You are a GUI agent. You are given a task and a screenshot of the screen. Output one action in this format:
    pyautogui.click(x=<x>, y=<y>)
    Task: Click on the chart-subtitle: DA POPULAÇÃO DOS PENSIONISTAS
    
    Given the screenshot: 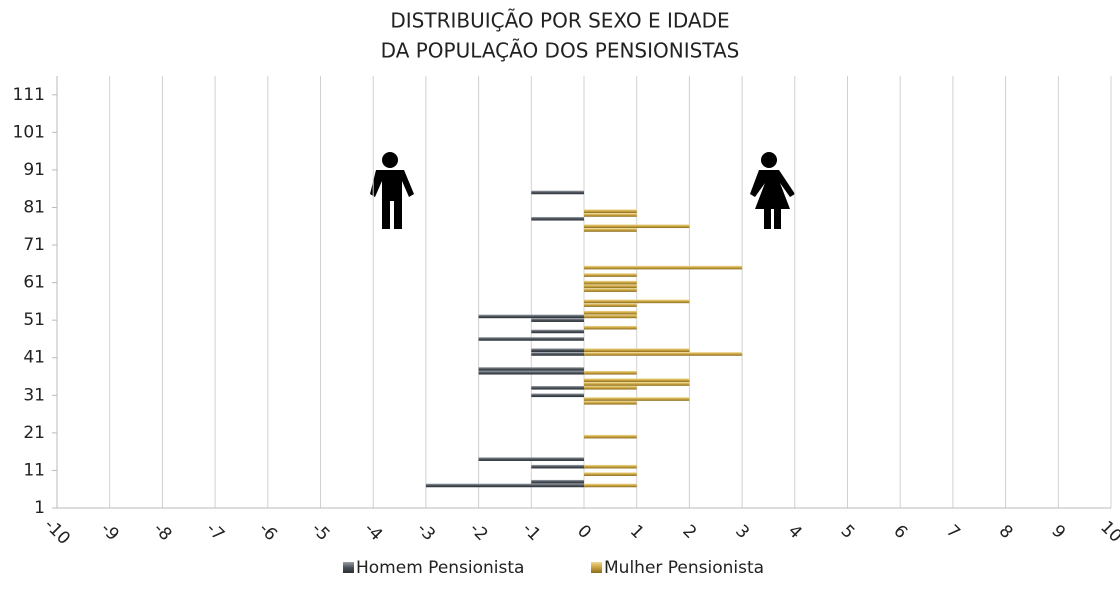 What is the action you would take?
    pyautogui.click(x=560, y=51)
    